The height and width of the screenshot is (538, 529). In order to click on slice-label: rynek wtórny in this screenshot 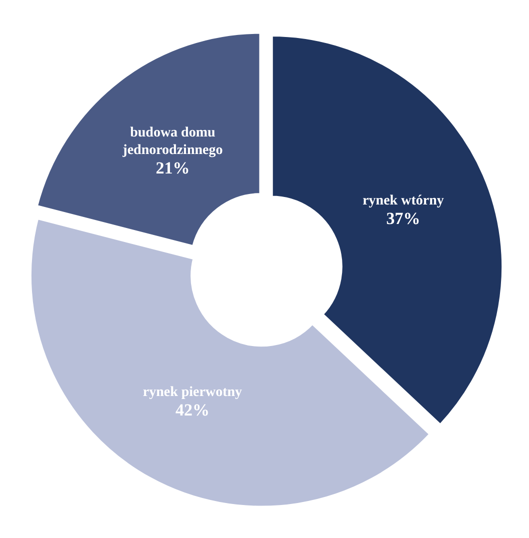, I will do `click(403, 201)`.